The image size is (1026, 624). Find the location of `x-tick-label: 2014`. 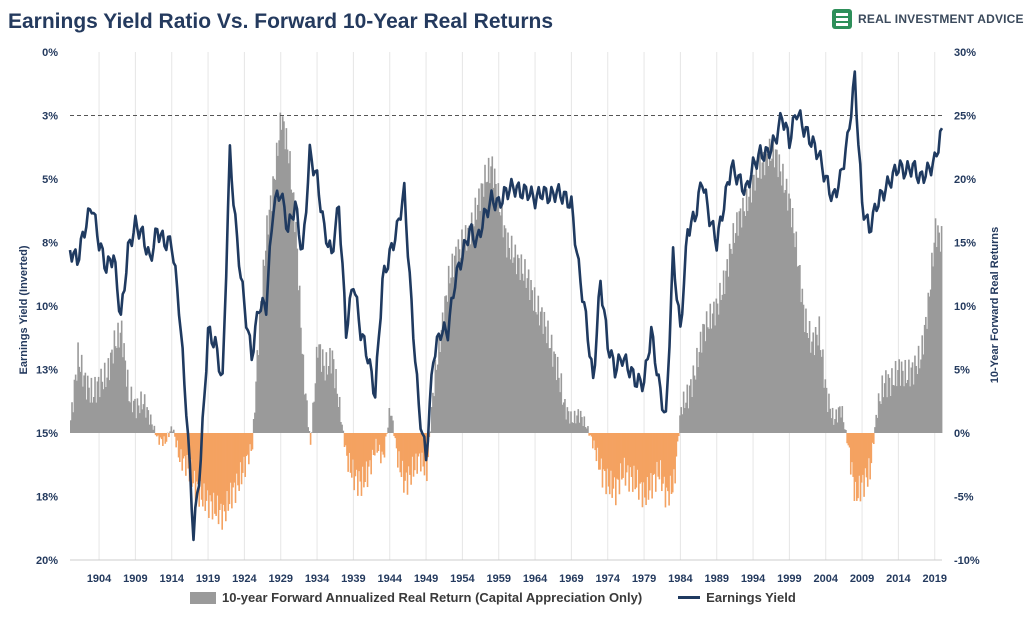

x-tick-label: 2014 is located at coordinates (898, 579).